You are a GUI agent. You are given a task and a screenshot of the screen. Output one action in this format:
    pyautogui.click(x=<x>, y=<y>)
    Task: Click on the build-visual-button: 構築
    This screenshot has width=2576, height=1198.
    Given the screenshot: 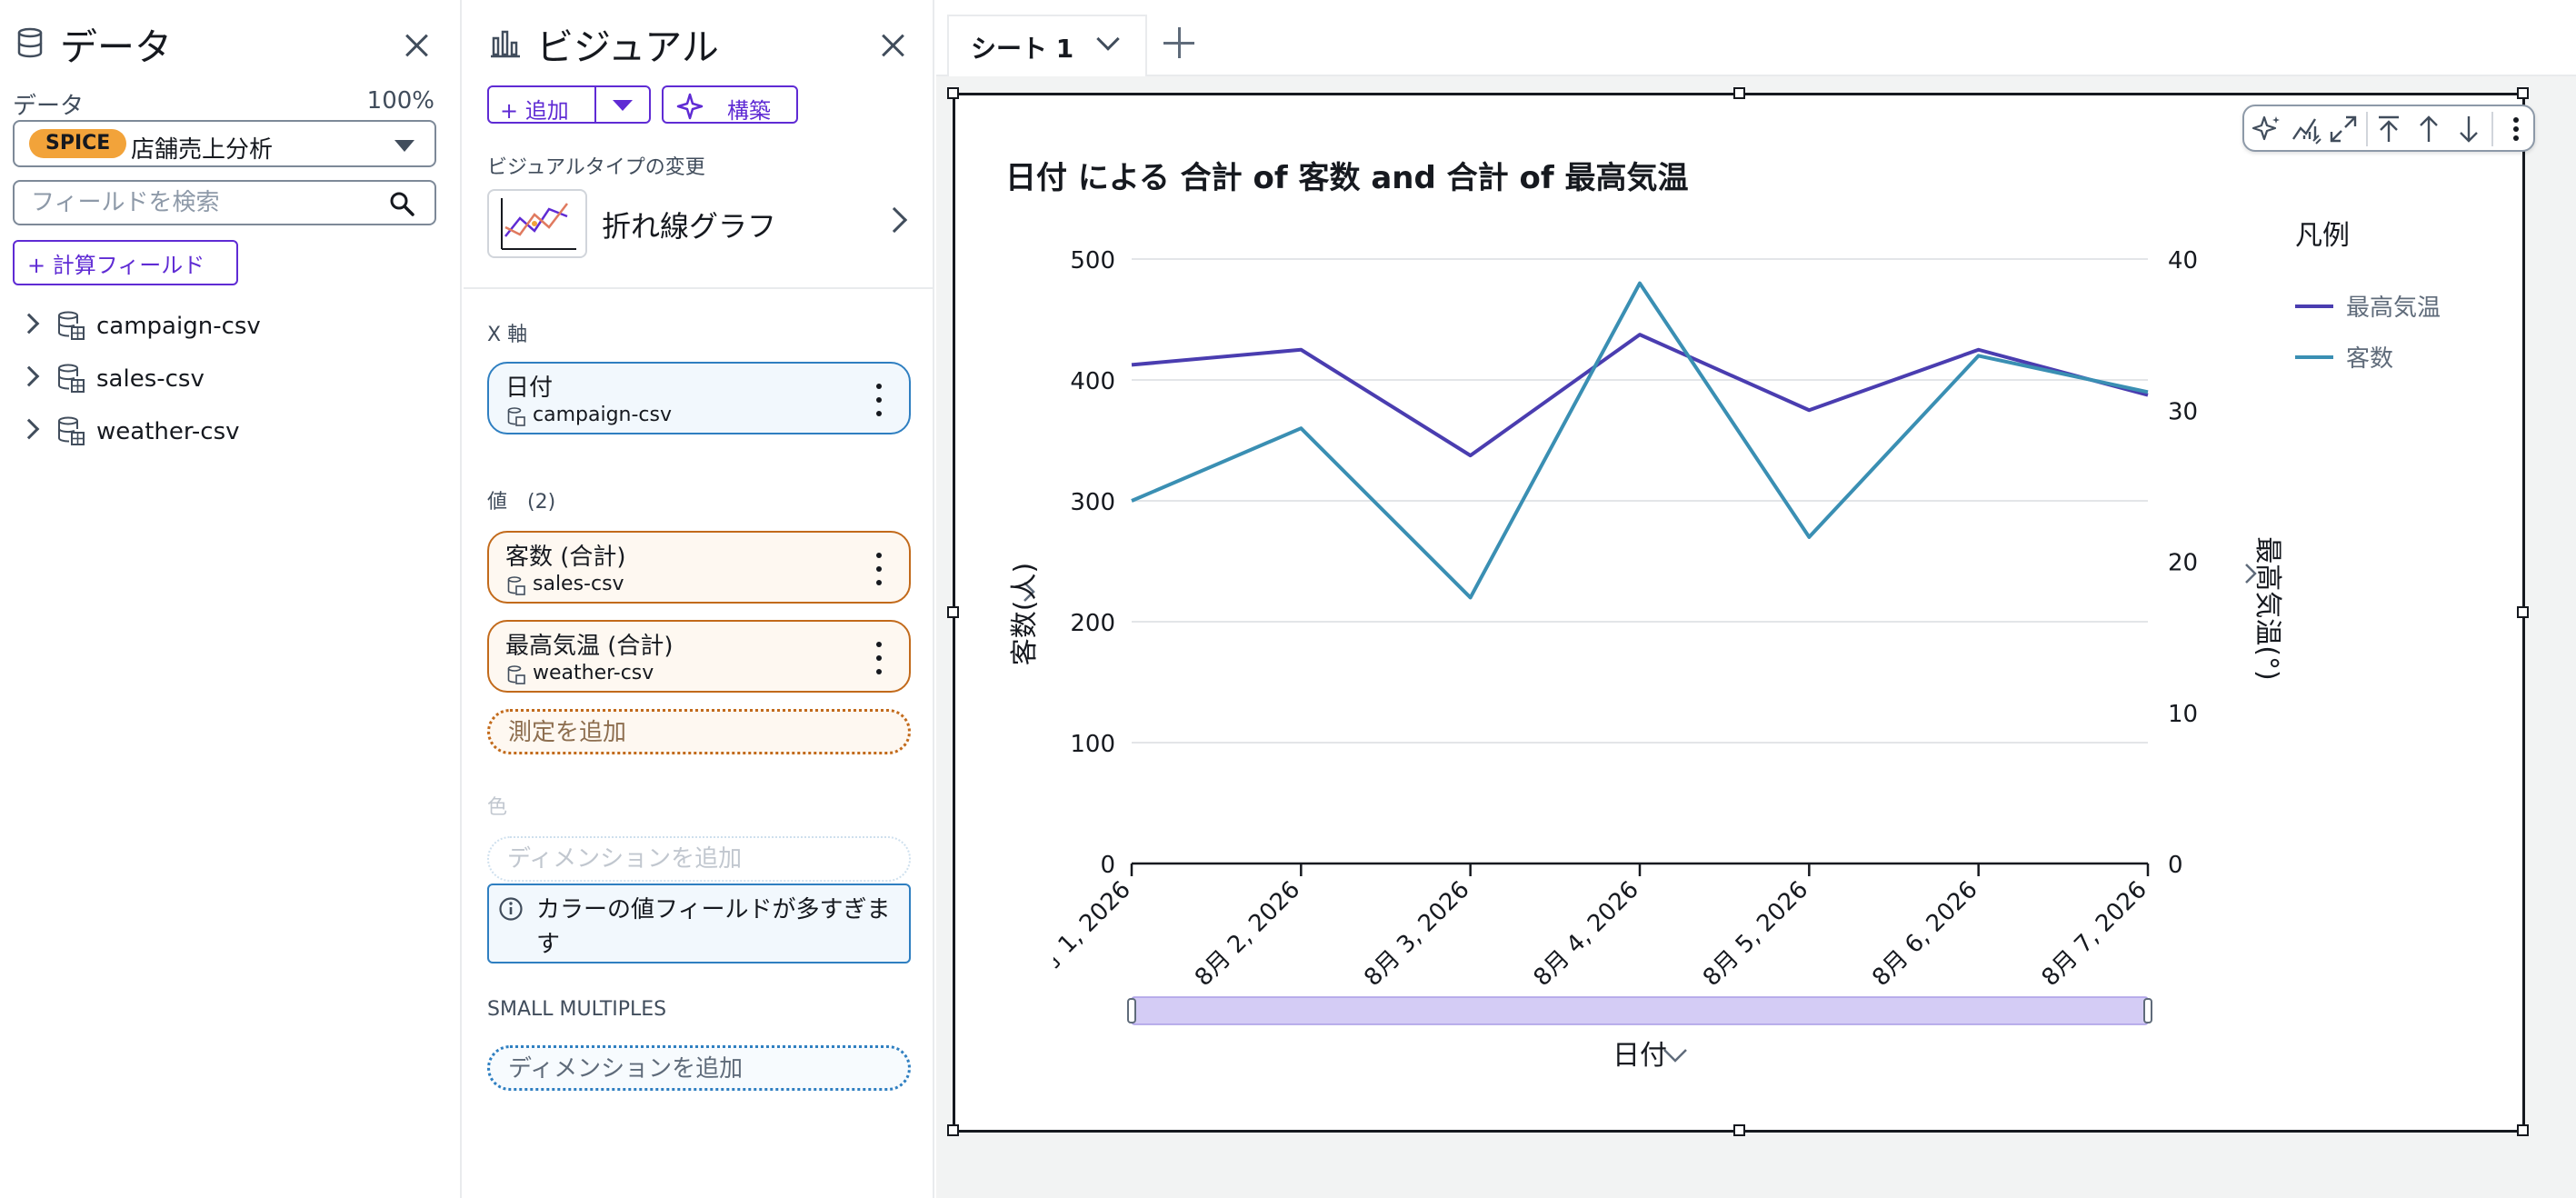 What is the action you would take?
    pyautogui.click(x=730, y=104)
    